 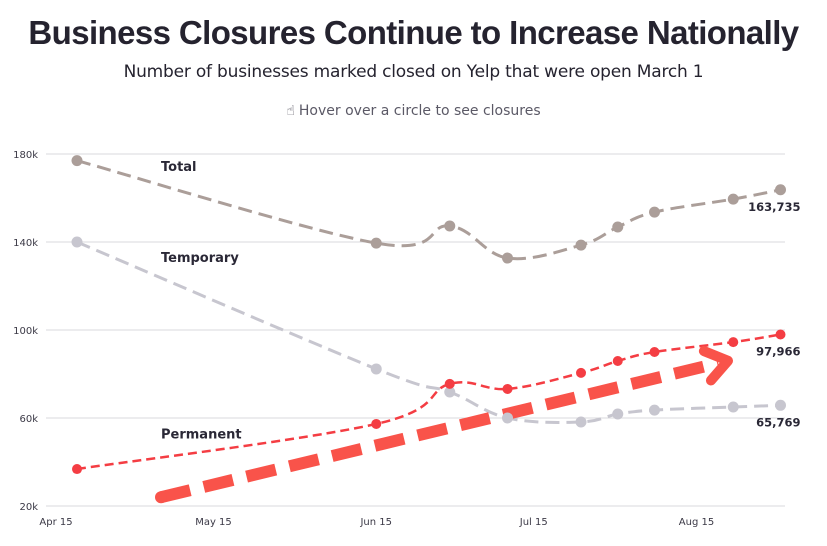 I want to click on series-label-temporary: Temporary, so click(x=200, y=258).